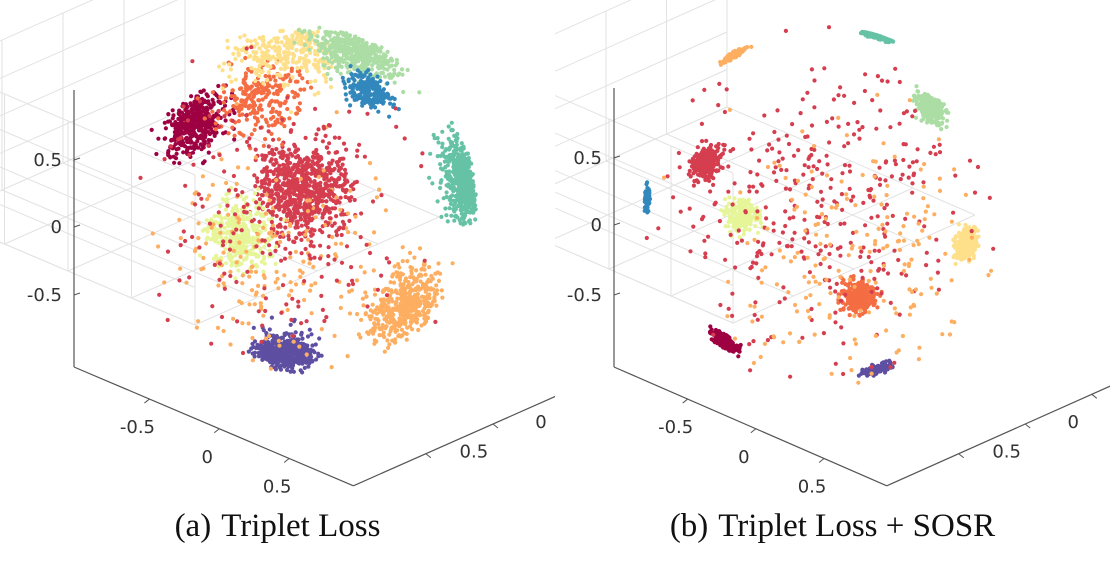  I want to click on gridline, so click(93, 75).